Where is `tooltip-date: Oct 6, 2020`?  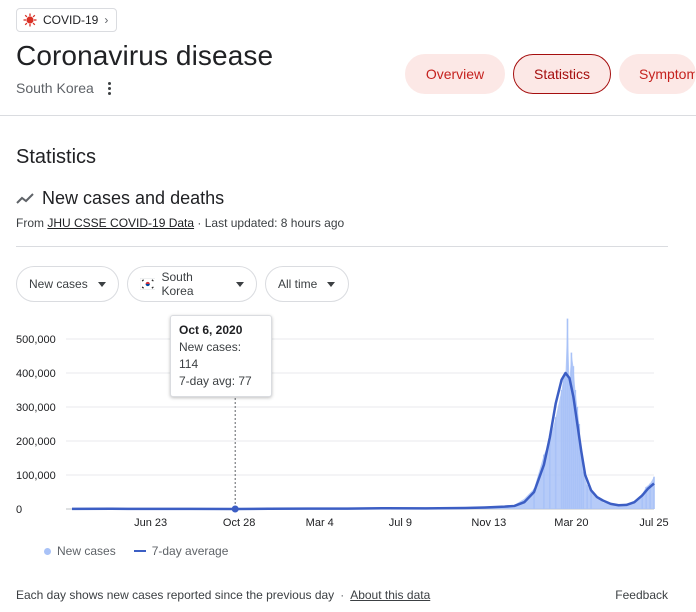 tooltip-date: Oct 6, 2020 is located at coordinates (211, 330).